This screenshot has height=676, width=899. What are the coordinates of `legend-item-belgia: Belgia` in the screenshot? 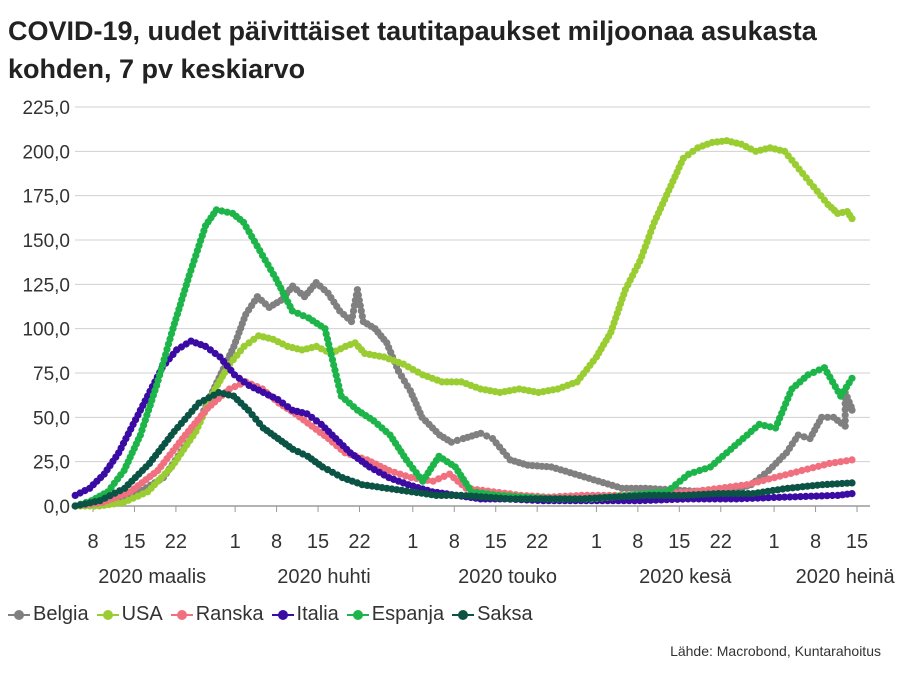 It's located at (48, 614).